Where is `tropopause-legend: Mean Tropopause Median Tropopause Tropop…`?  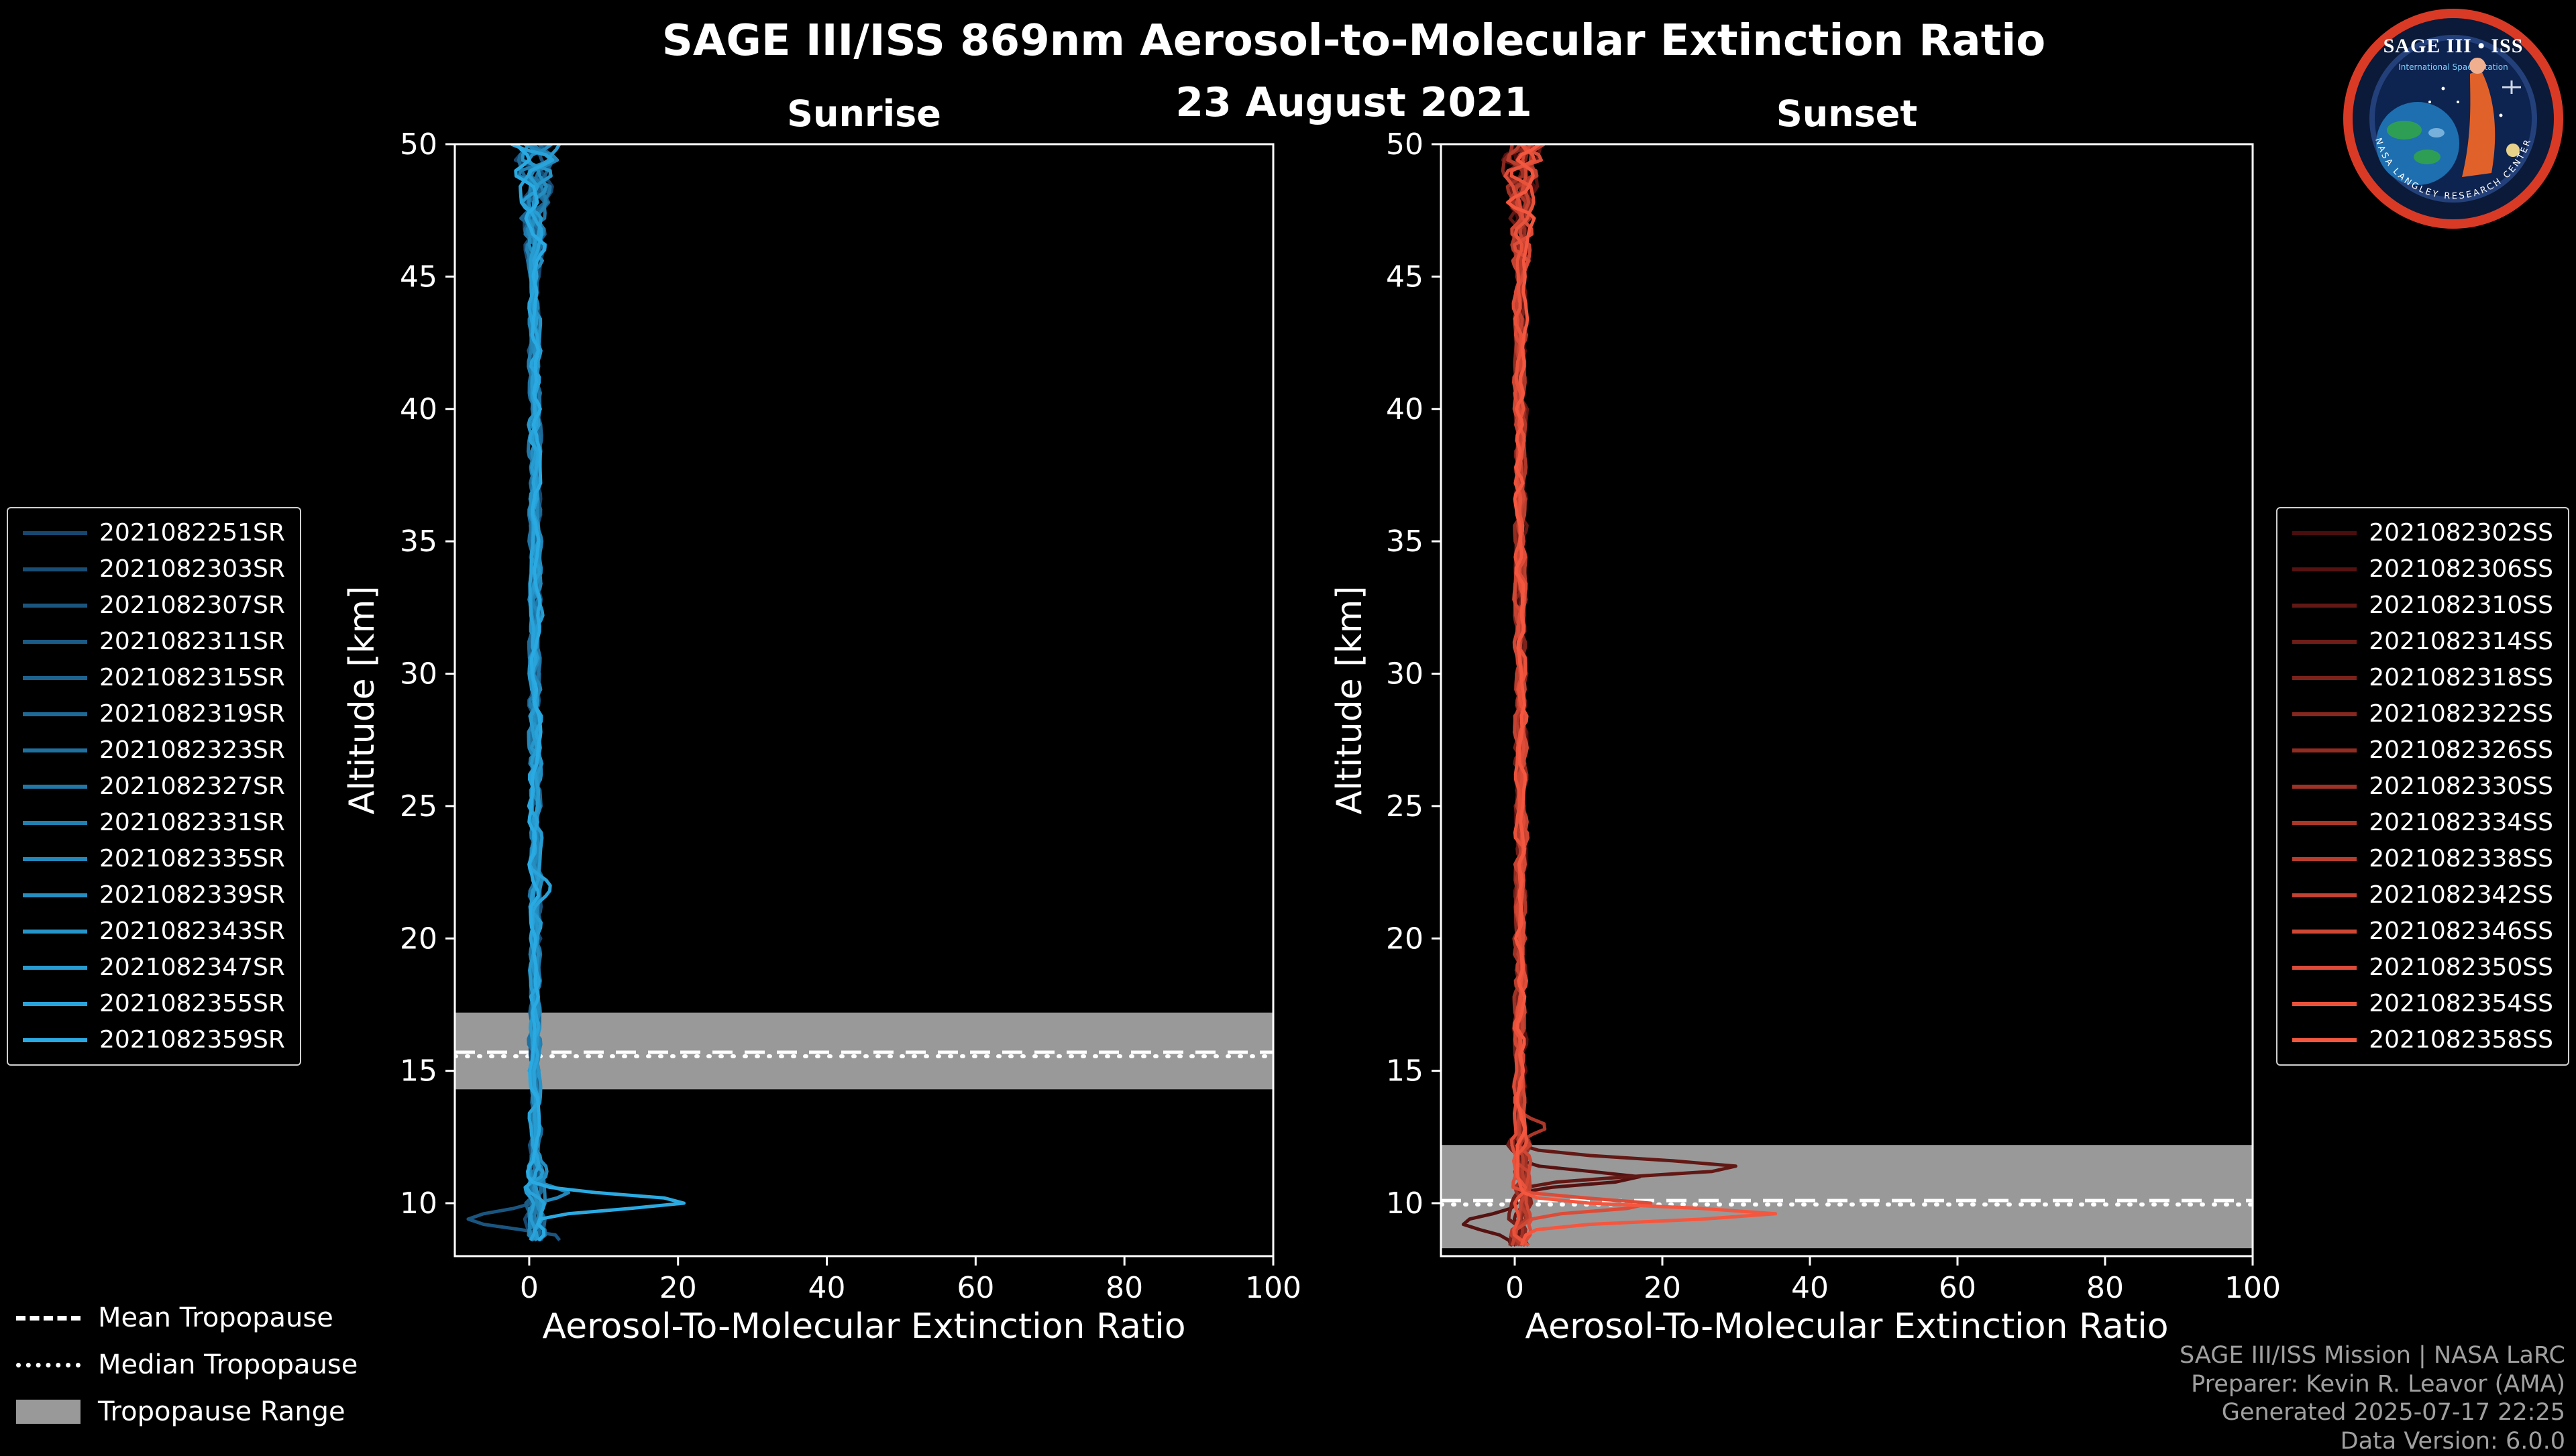 tropopause-legend: Mean Tropopause Median Tropopause Tropop… is located at coordinates (187, 1364).